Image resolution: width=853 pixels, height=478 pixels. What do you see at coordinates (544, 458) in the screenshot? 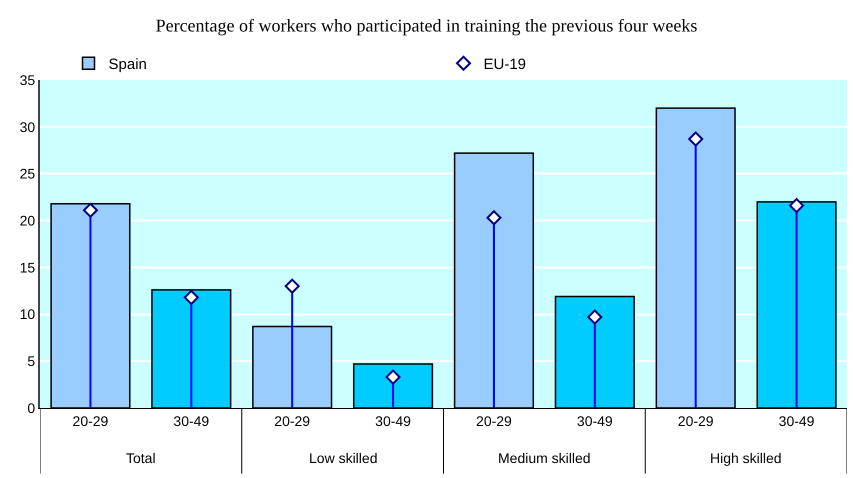
I see `text: Medium skilled` at bounding box center [544, 458].